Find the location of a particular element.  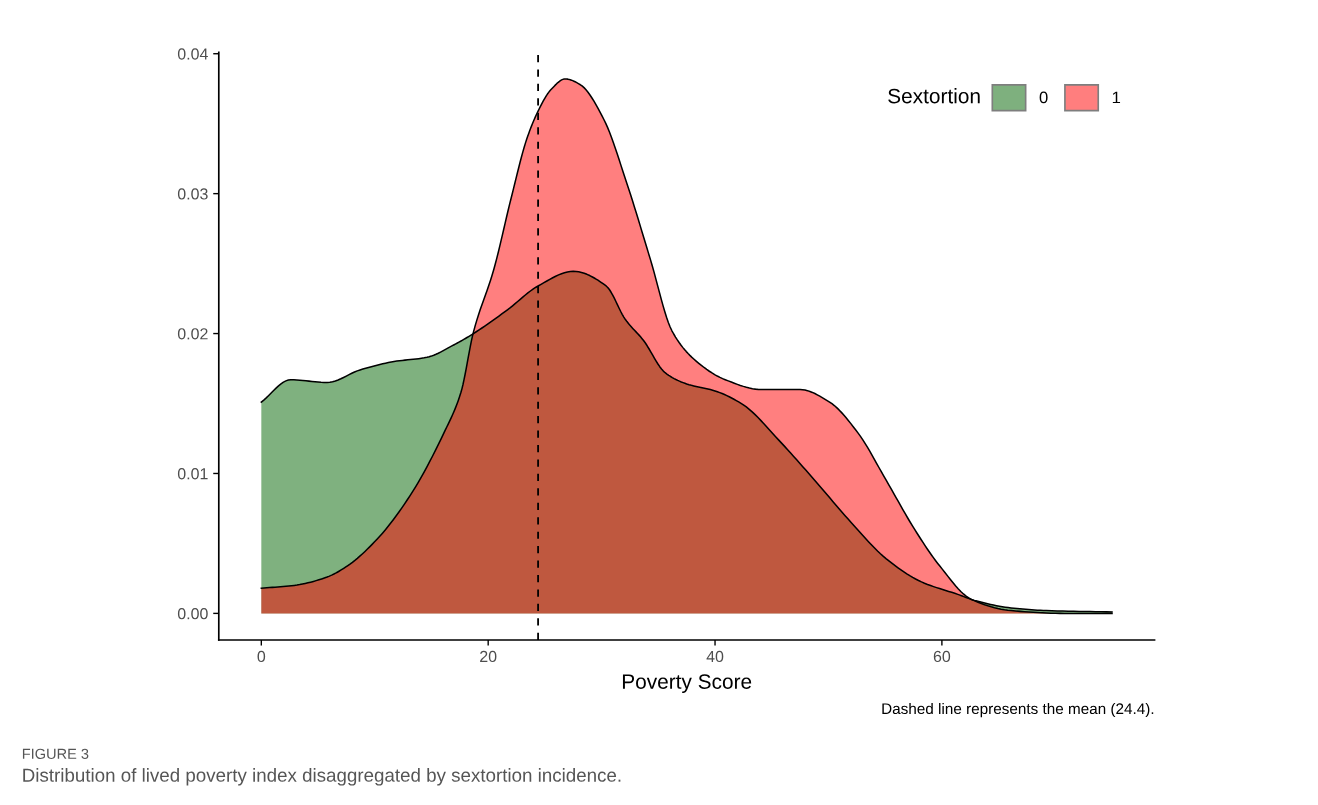

x-axis-title: Poverty Score is located at coordinates (687, 684).